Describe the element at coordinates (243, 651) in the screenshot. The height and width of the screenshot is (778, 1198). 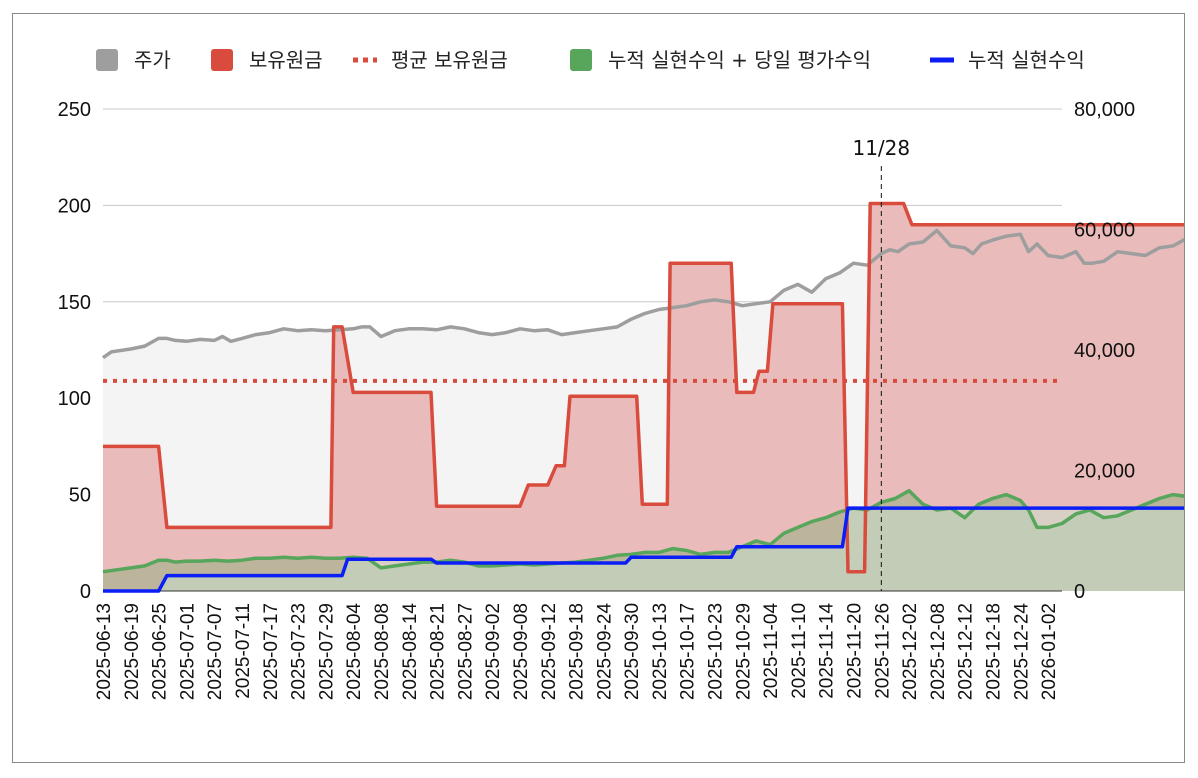
I see `x-tick-label: 2025-07-11` at that location.